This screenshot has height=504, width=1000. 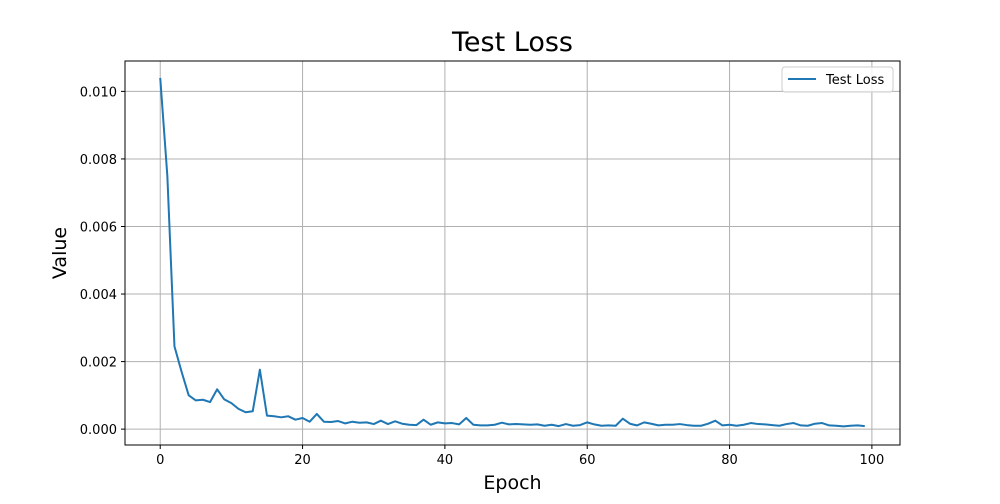 What do you see at coordinates (102, 261) in the screenshot?
I see `y-axis: 0.000 0.002 0.004 0.006 0.008 0.010` at bounding box center [102, 261].